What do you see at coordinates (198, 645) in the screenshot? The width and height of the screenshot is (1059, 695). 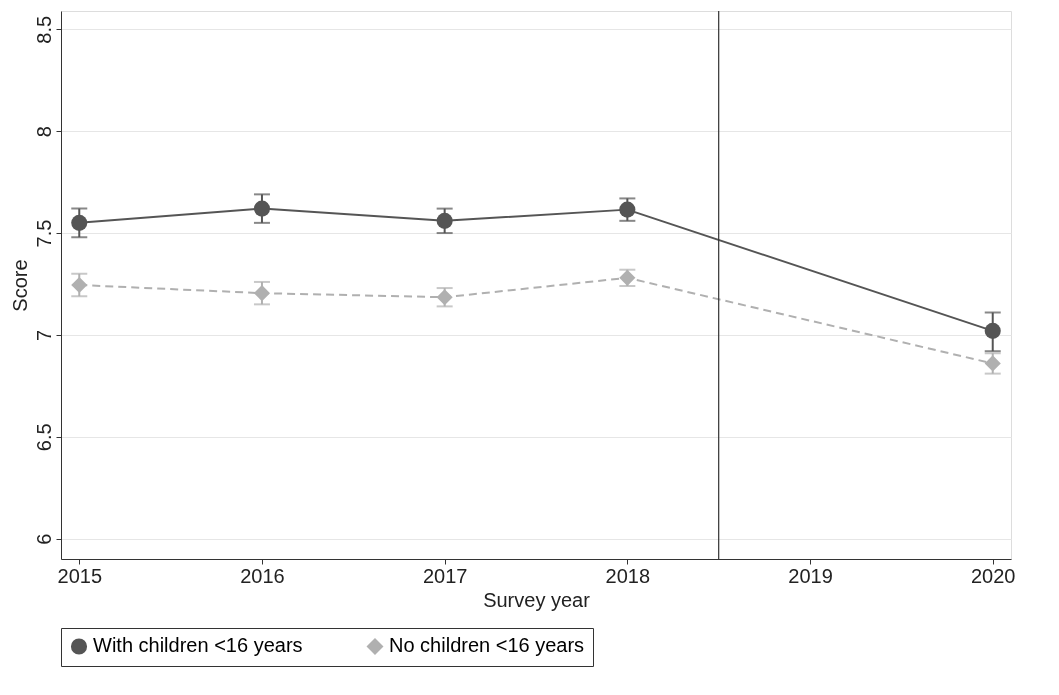 I see `legend-label: With children <16 years` at bounding box center [198, 645].